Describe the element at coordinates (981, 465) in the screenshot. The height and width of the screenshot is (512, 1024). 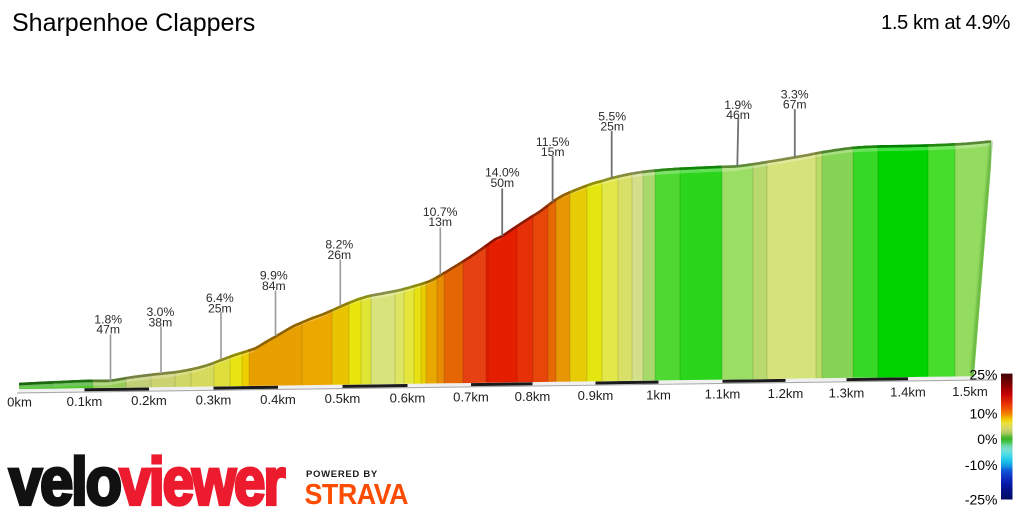
I see `svg-text: -10%` at that location.